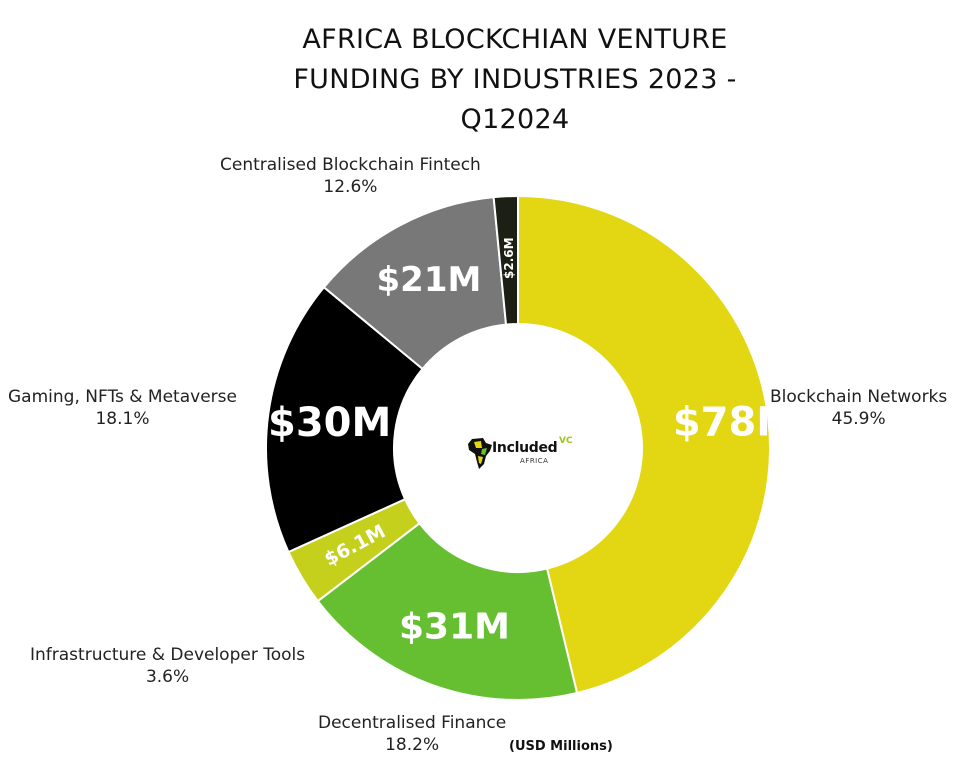  What do you see at coordinates (454, 627) in the screenshot?
I see `data-label-decentralised-finance: $31M` at bounding box center [454, 627].